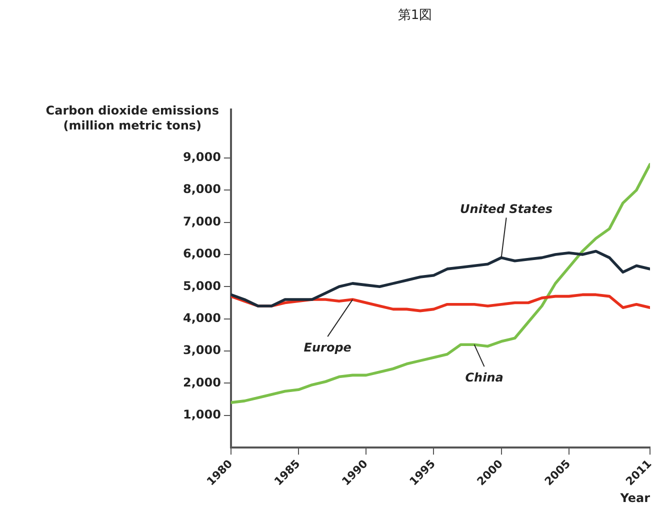 The width and height of the screenshot is (672, 506). What do you see at coordinates (201, 382) in the screenshot?
I see `y-tick-label: 2,000` at bounding box center [201, 382].